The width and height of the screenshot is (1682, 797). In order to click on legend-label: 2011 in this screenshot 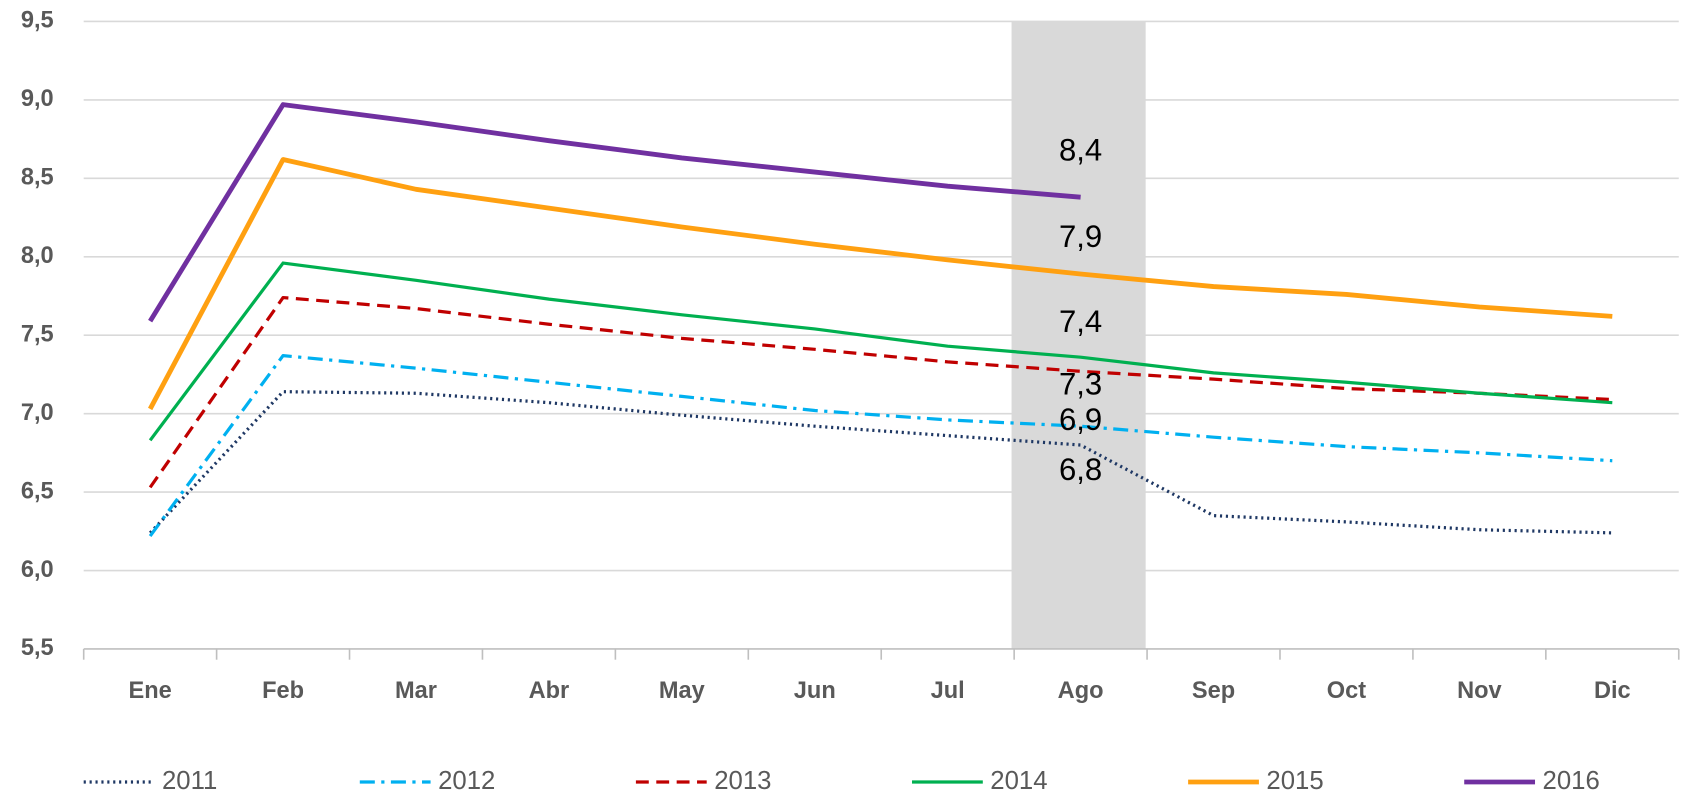, I will do `click(189, 781)`.